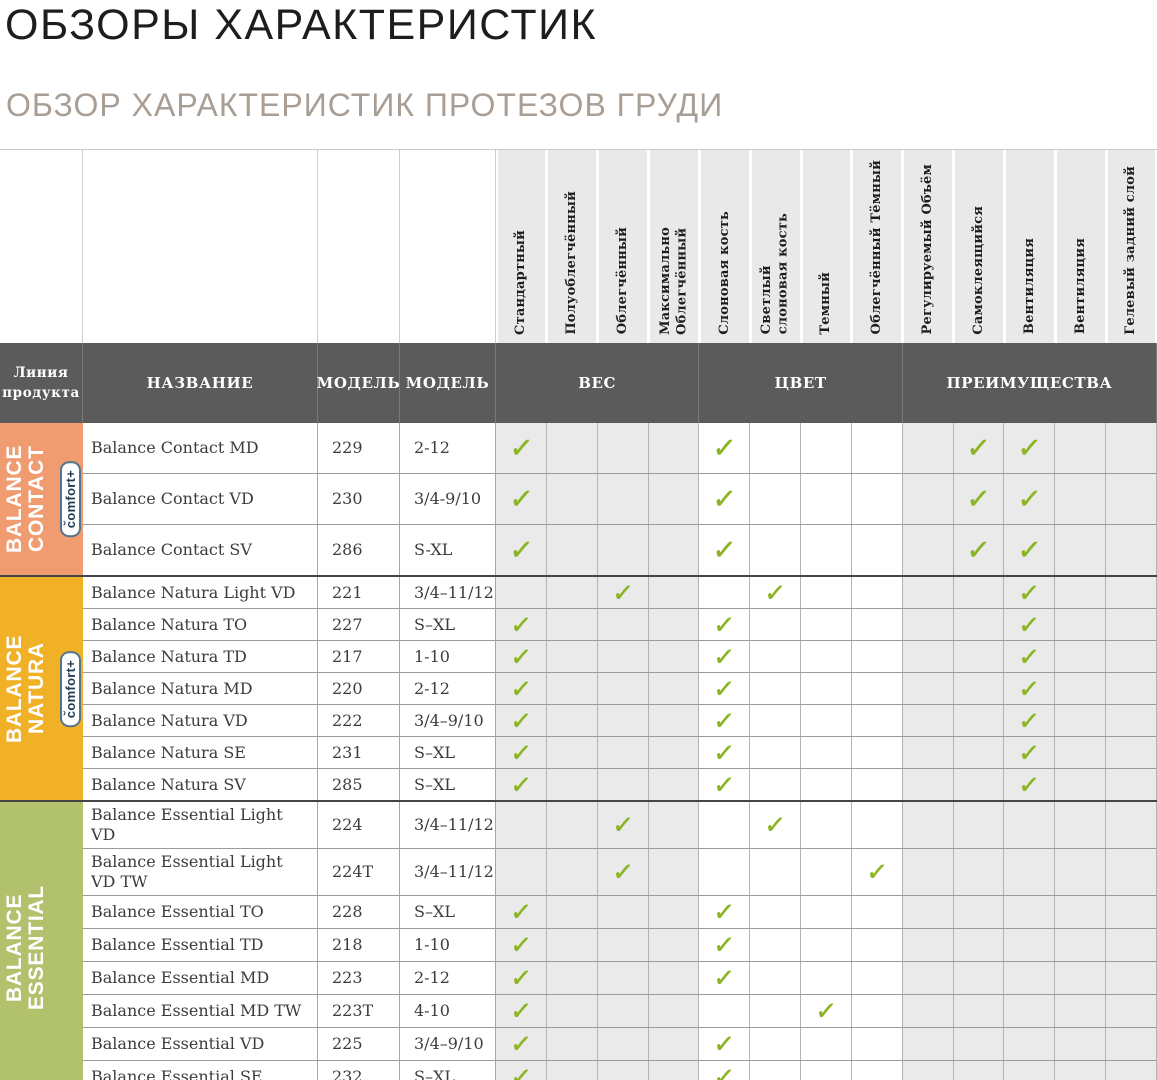 This screenshot has height=1080, width=1157. I want to click on product-name: Balance Essential SE, so click(200, 1070).